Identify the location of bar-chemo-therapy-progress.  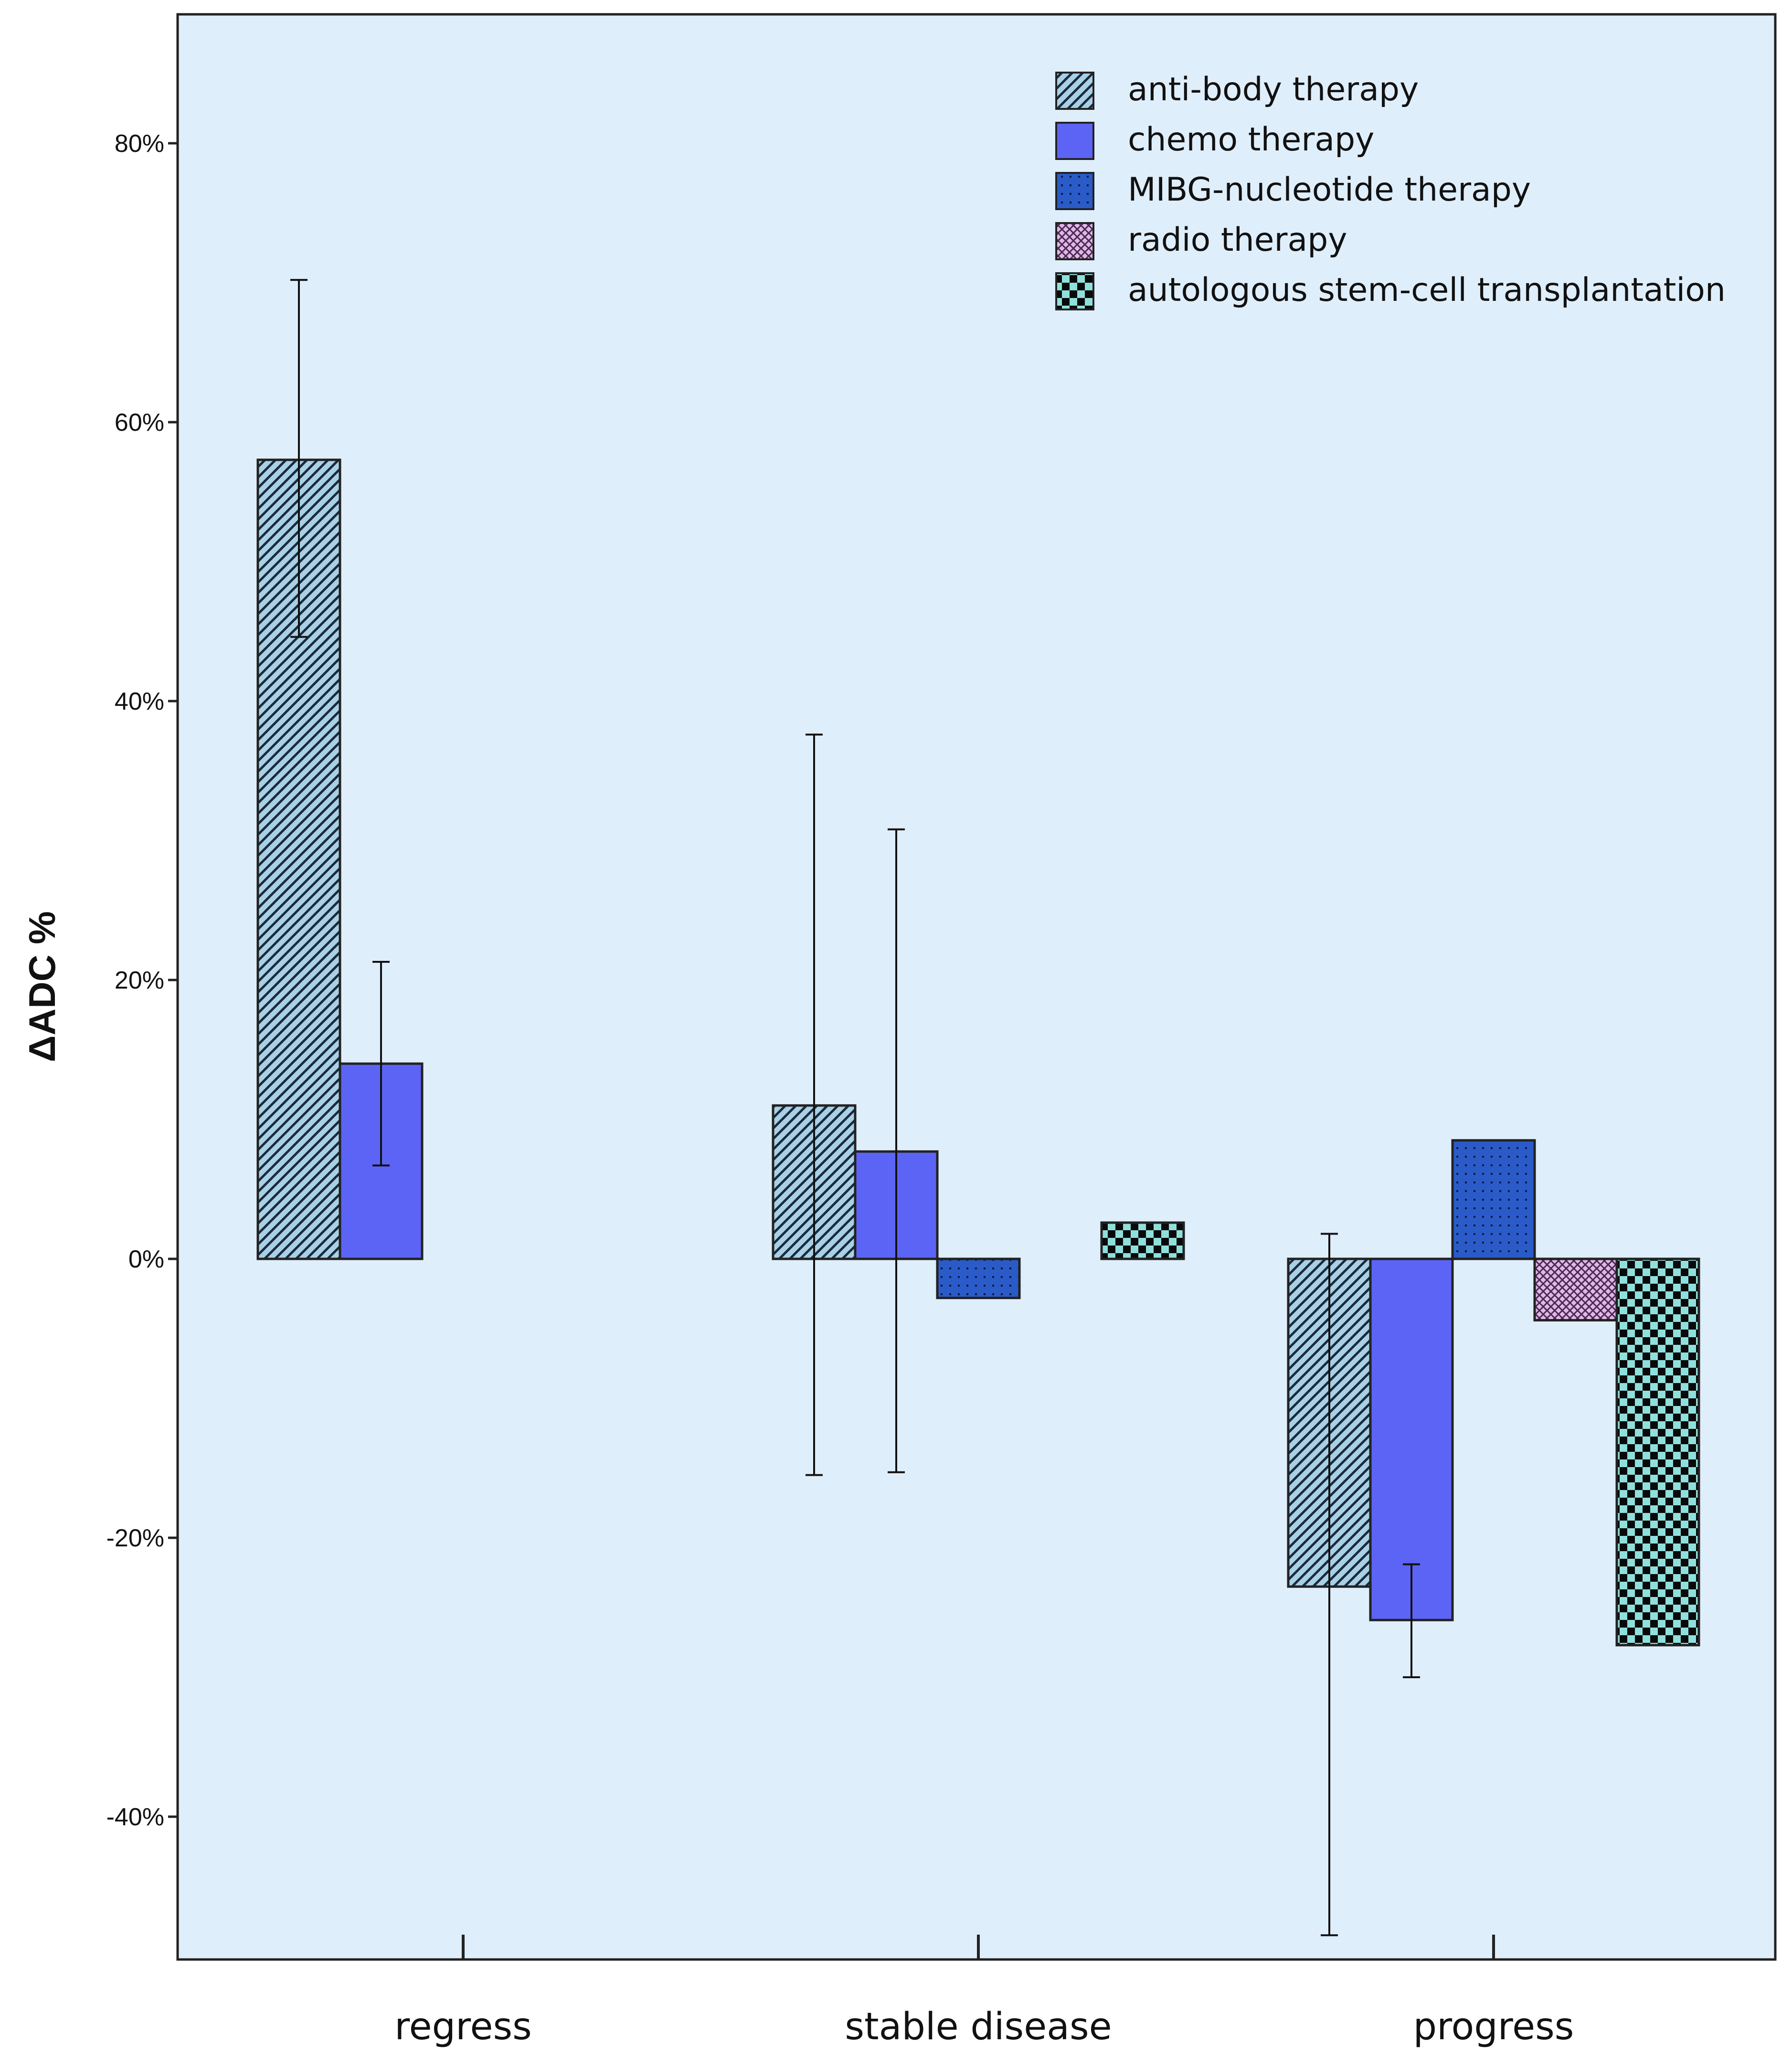
(1411, 1439).